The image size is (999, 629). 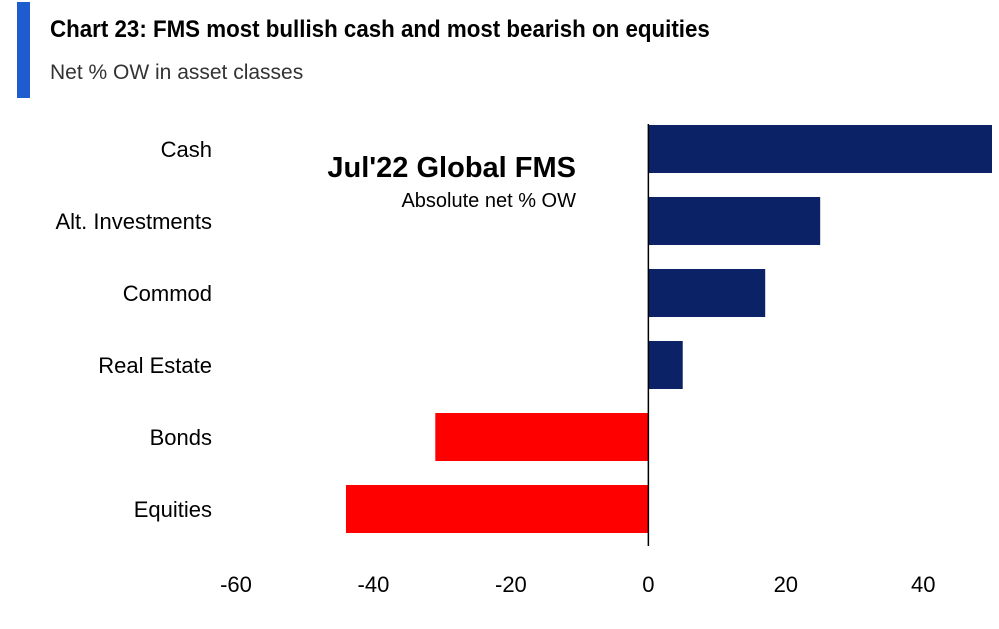 What do you see at coordinates (923, 584) in the screenshot?
I see `x-tick-label: 40` at bounding box center [923, 584].